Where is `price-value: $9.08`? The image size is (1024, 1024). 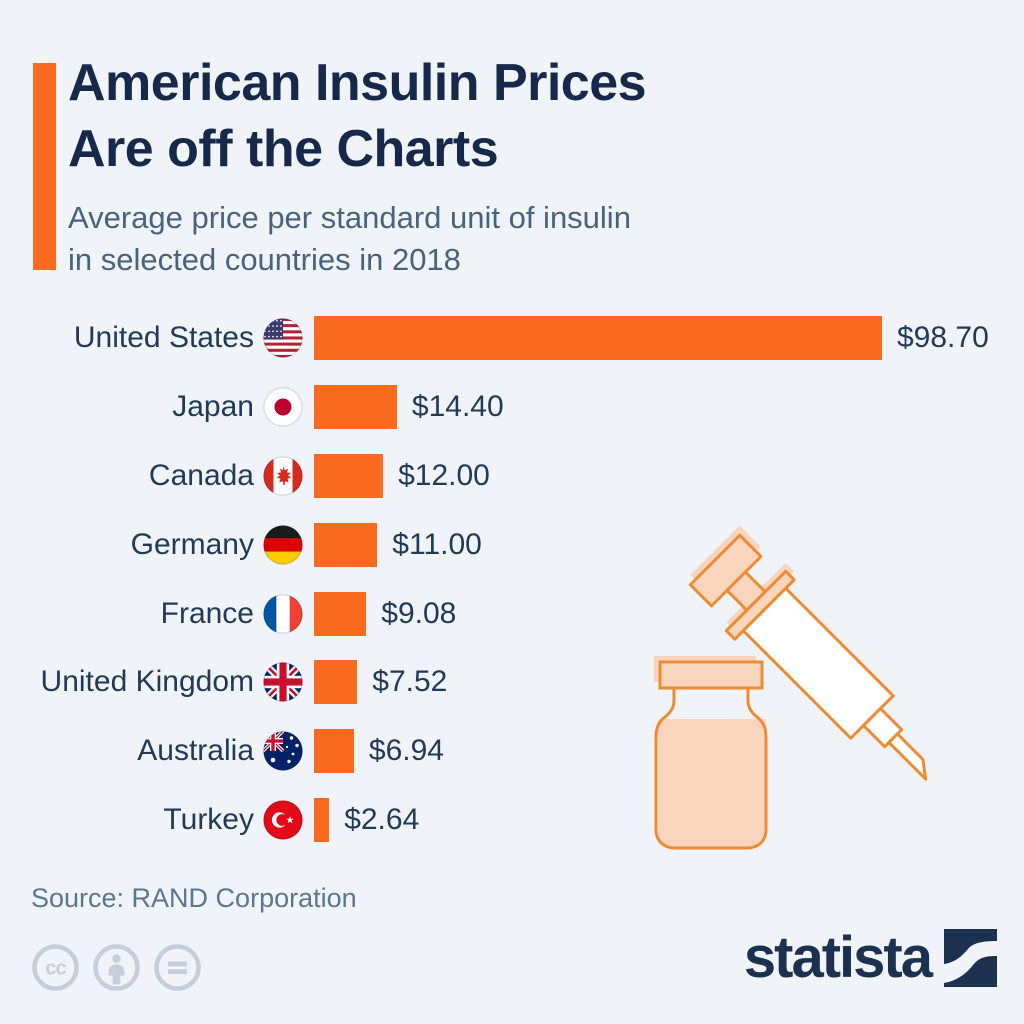
price-value: $9.08 is located at coordinates (419, 613).